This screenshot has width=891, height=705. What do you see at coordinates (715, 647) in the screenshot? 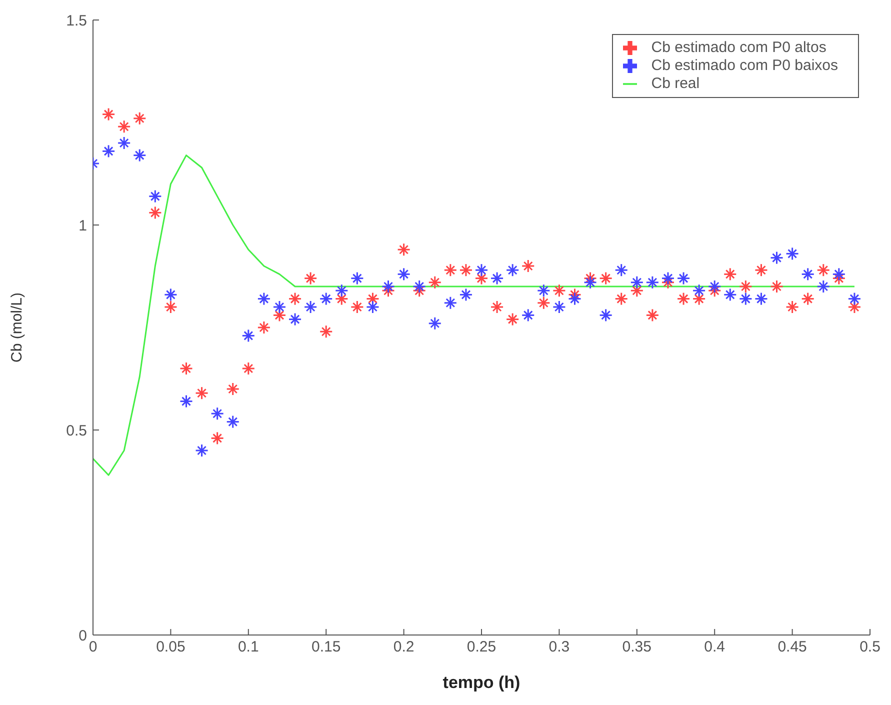
I see `x-tick-label: 0.4` at bounding box center [715, 647].